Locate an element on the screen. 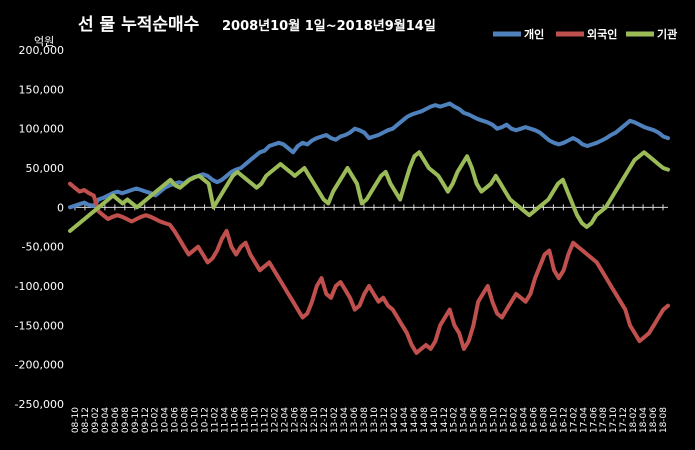 This screenshot has width=695, height=450. y-tick-label: -100,000 is located at coordinates (39, 286).